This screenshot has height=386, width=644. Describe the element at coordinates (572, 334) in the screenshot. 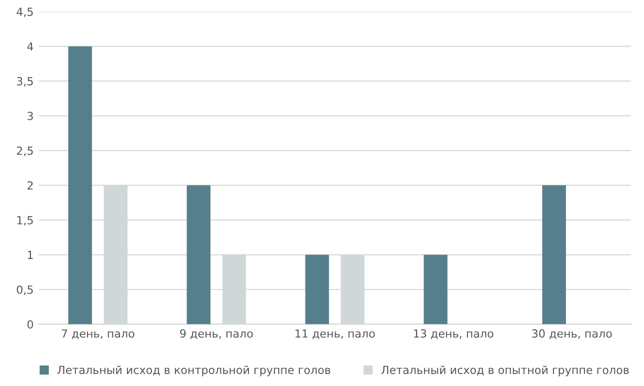

I see `x-tick-label: 30 день, пало` at that location.